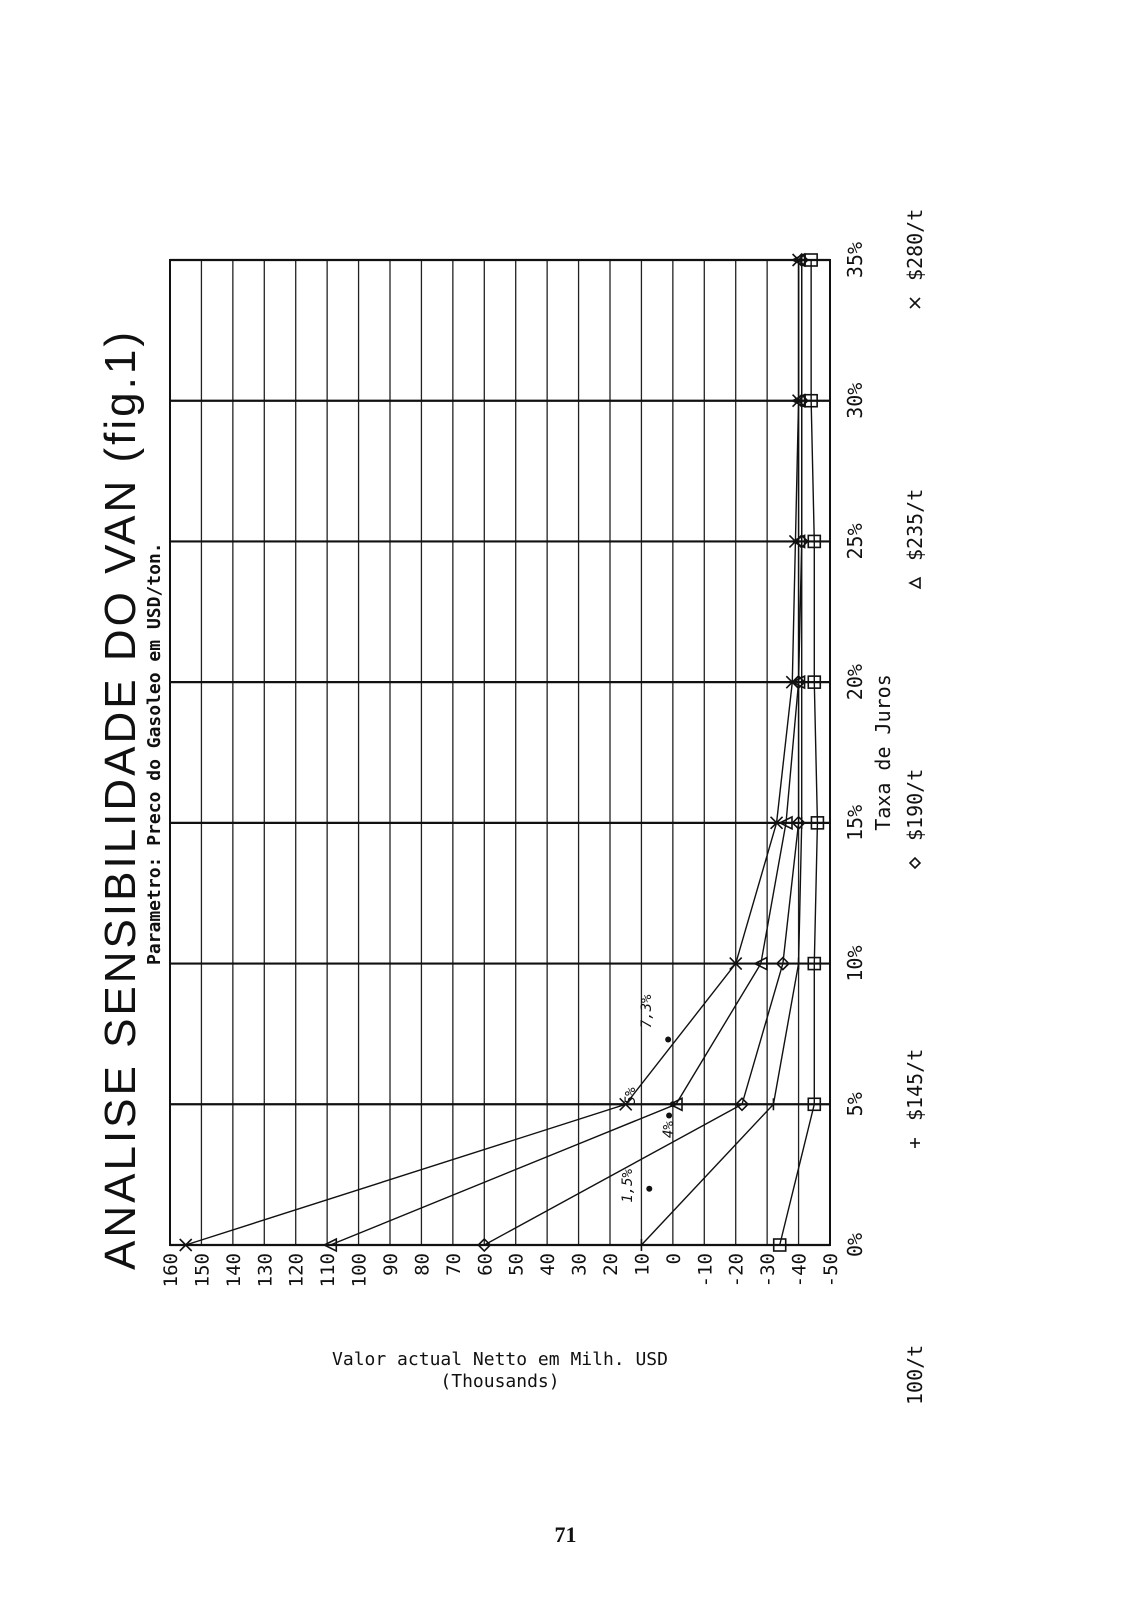 The height and width of the screenshot is (1620, 1131). I want to click on y-tick-label: 50, so click(517, 1264).